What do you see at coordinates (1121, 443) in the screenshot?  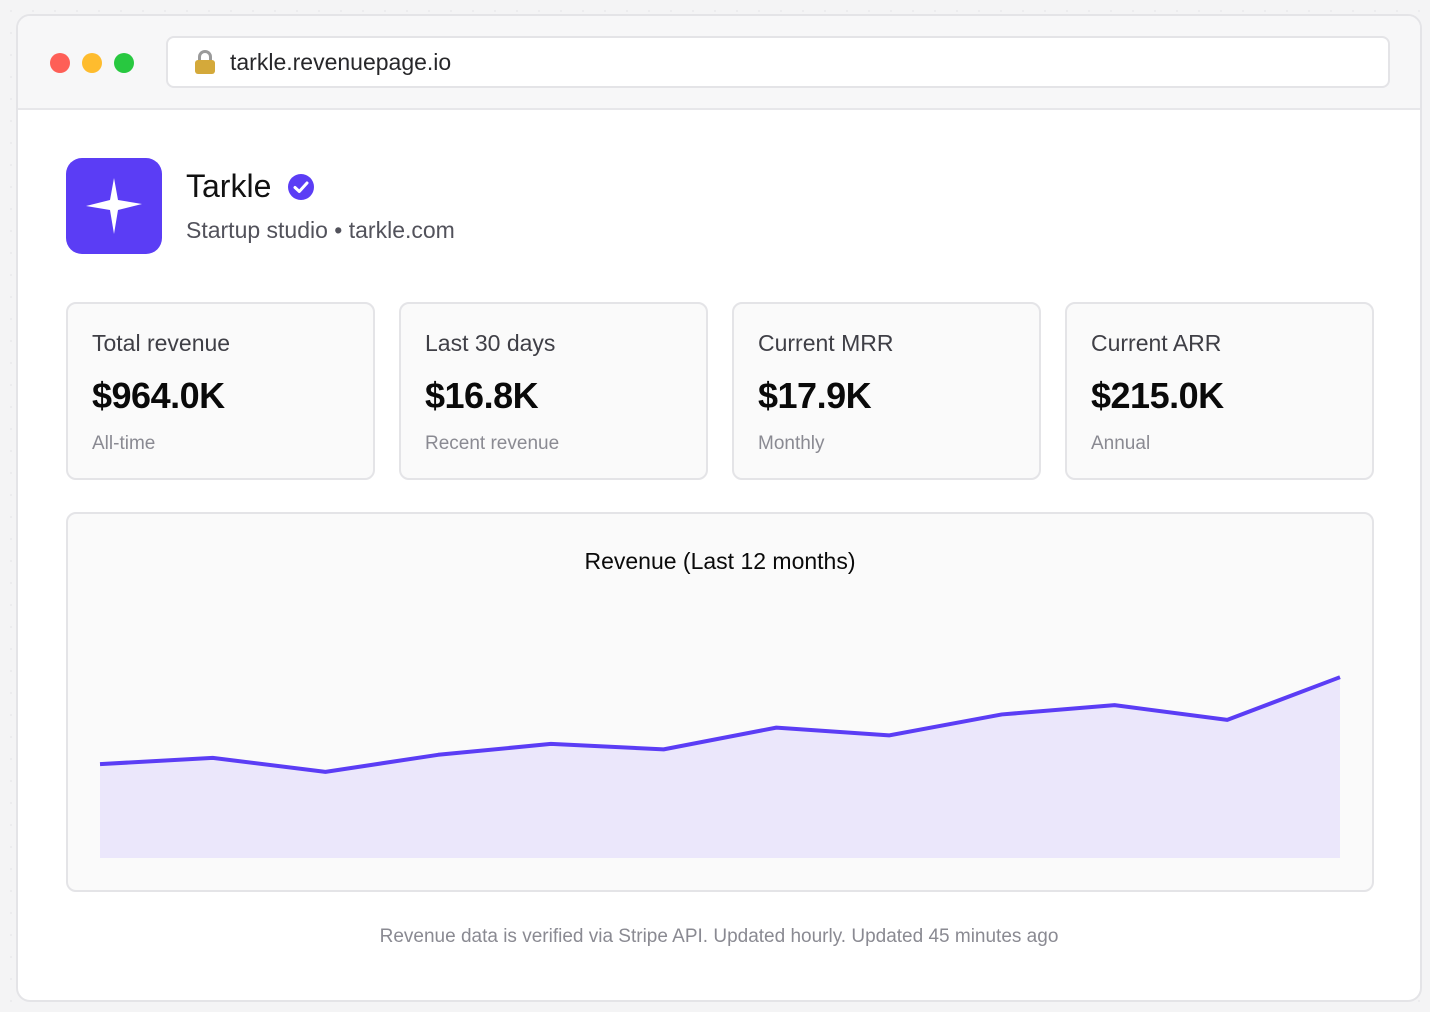 I see `stat-note: Annual` at bounding box center [1121, 443].